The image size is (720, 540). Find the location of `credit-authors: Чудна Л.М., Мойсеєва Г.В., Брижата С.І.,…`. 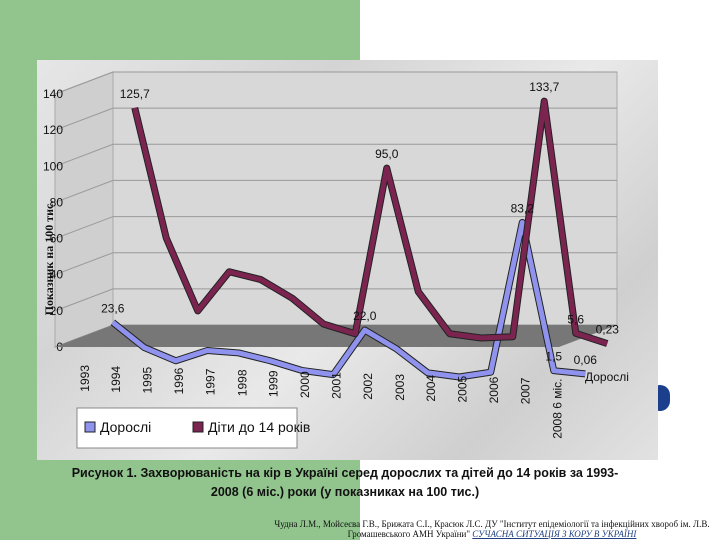

credit-authors: Чудна Л.М., Мойсеєва Г.В., Брижата С.І.,… is located at coordinates (492, 529).